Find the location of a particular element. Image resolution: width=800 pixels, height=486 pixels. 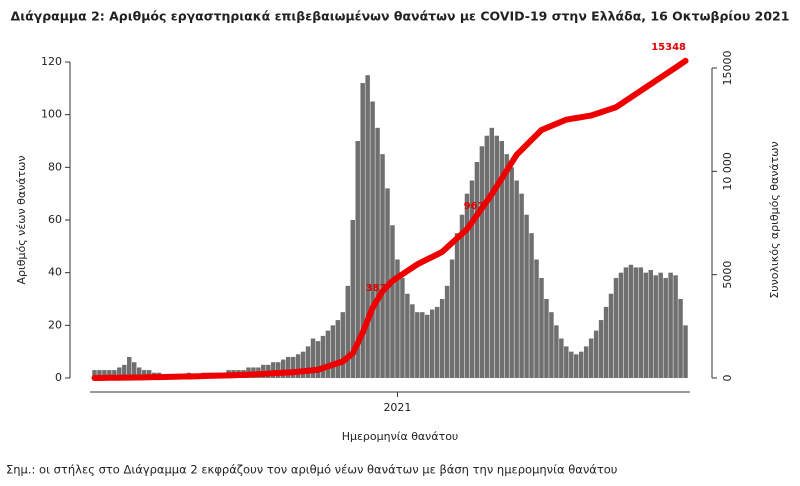

y-tick-label: 40 is located at coordinates (55, 272).